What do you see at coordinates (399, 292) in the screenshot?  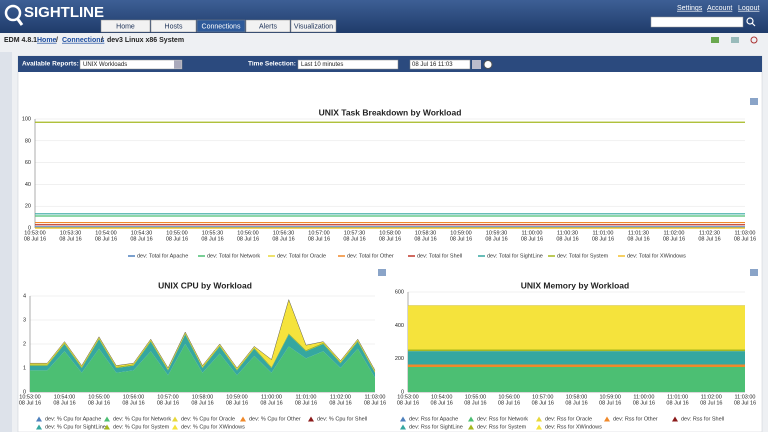 I see `y-tick-label: 600` at bounding box center [399, 292].